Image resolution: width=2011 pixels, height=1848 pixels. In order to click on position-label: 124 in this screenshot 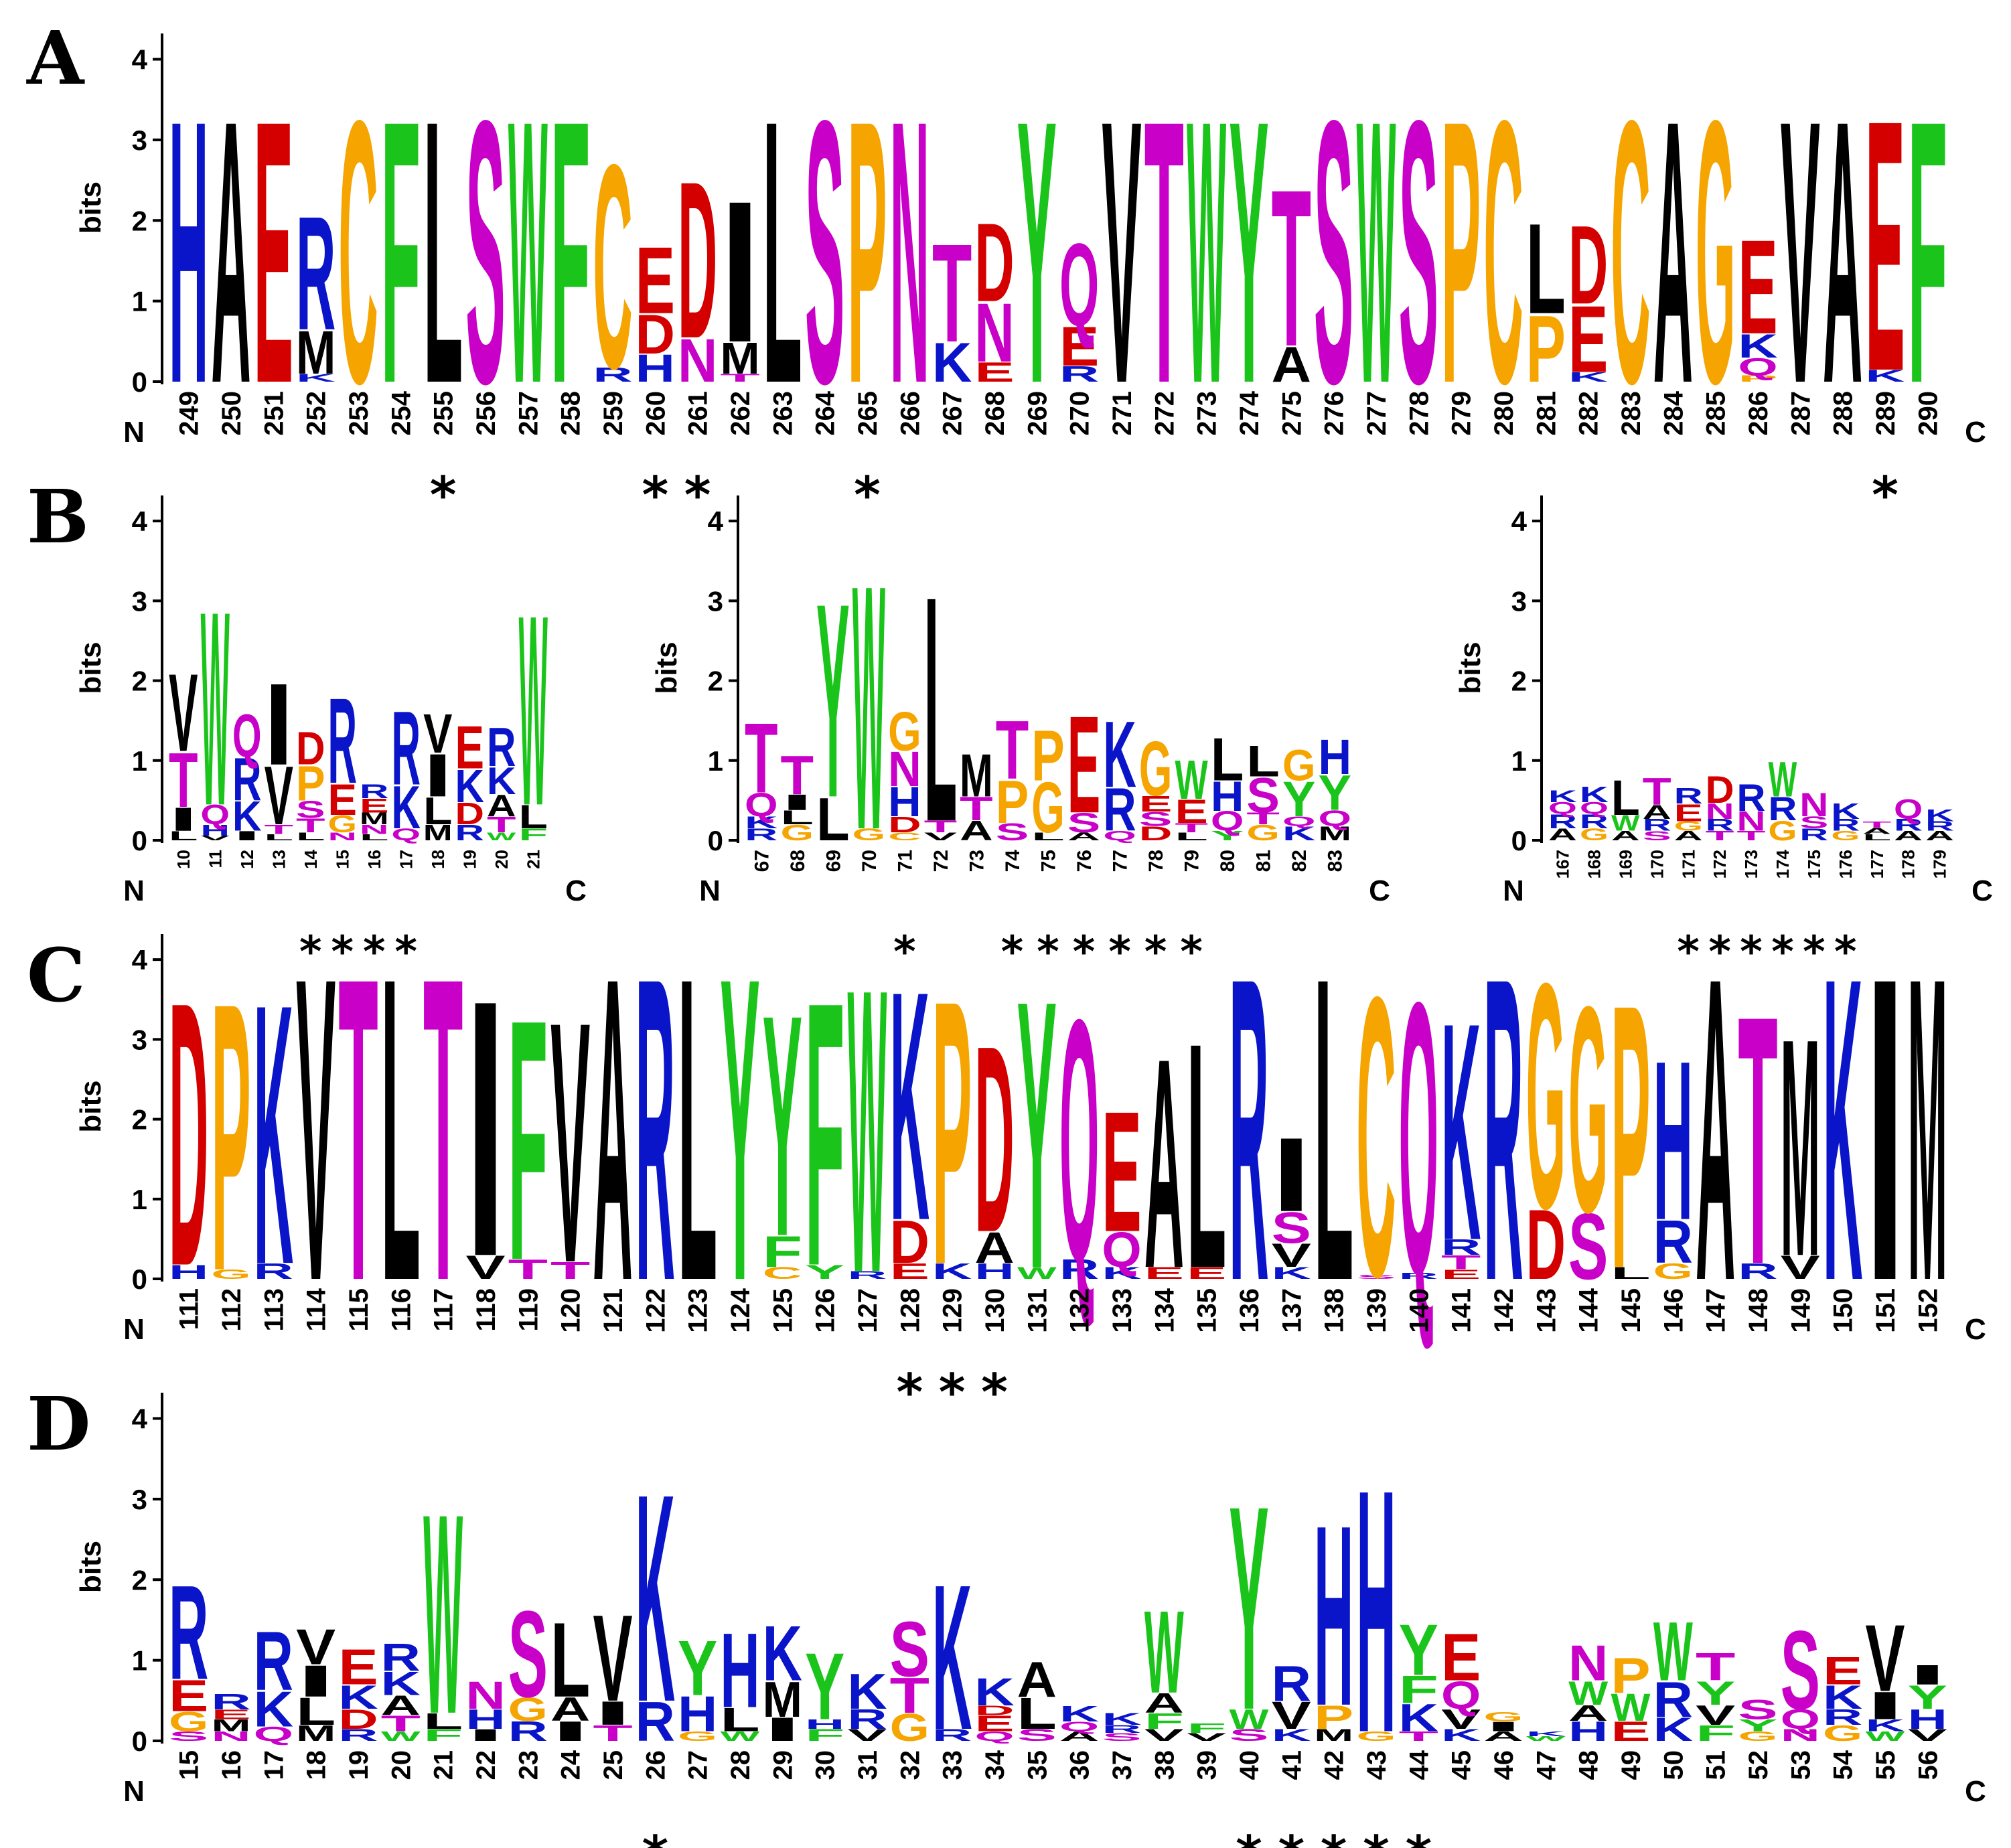, I will do `click(740, 1310)`.